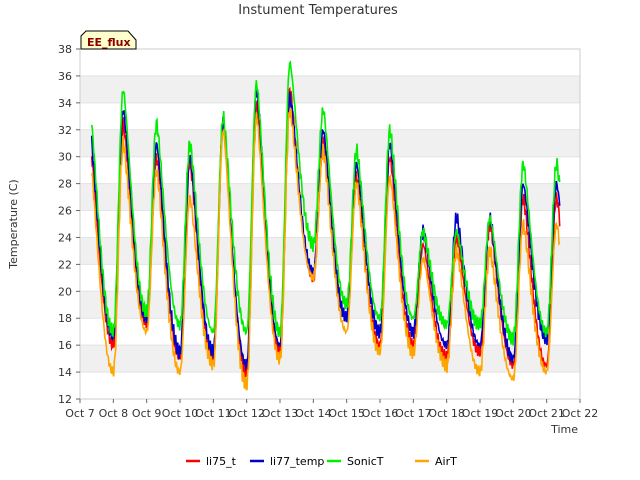 Image resolution: width=640 pixels, height=480 pixels. What do you see at coordinates (65, 49) in the screenshot?
I see `y-tick-label: 38` at bounding box center [65, 49].